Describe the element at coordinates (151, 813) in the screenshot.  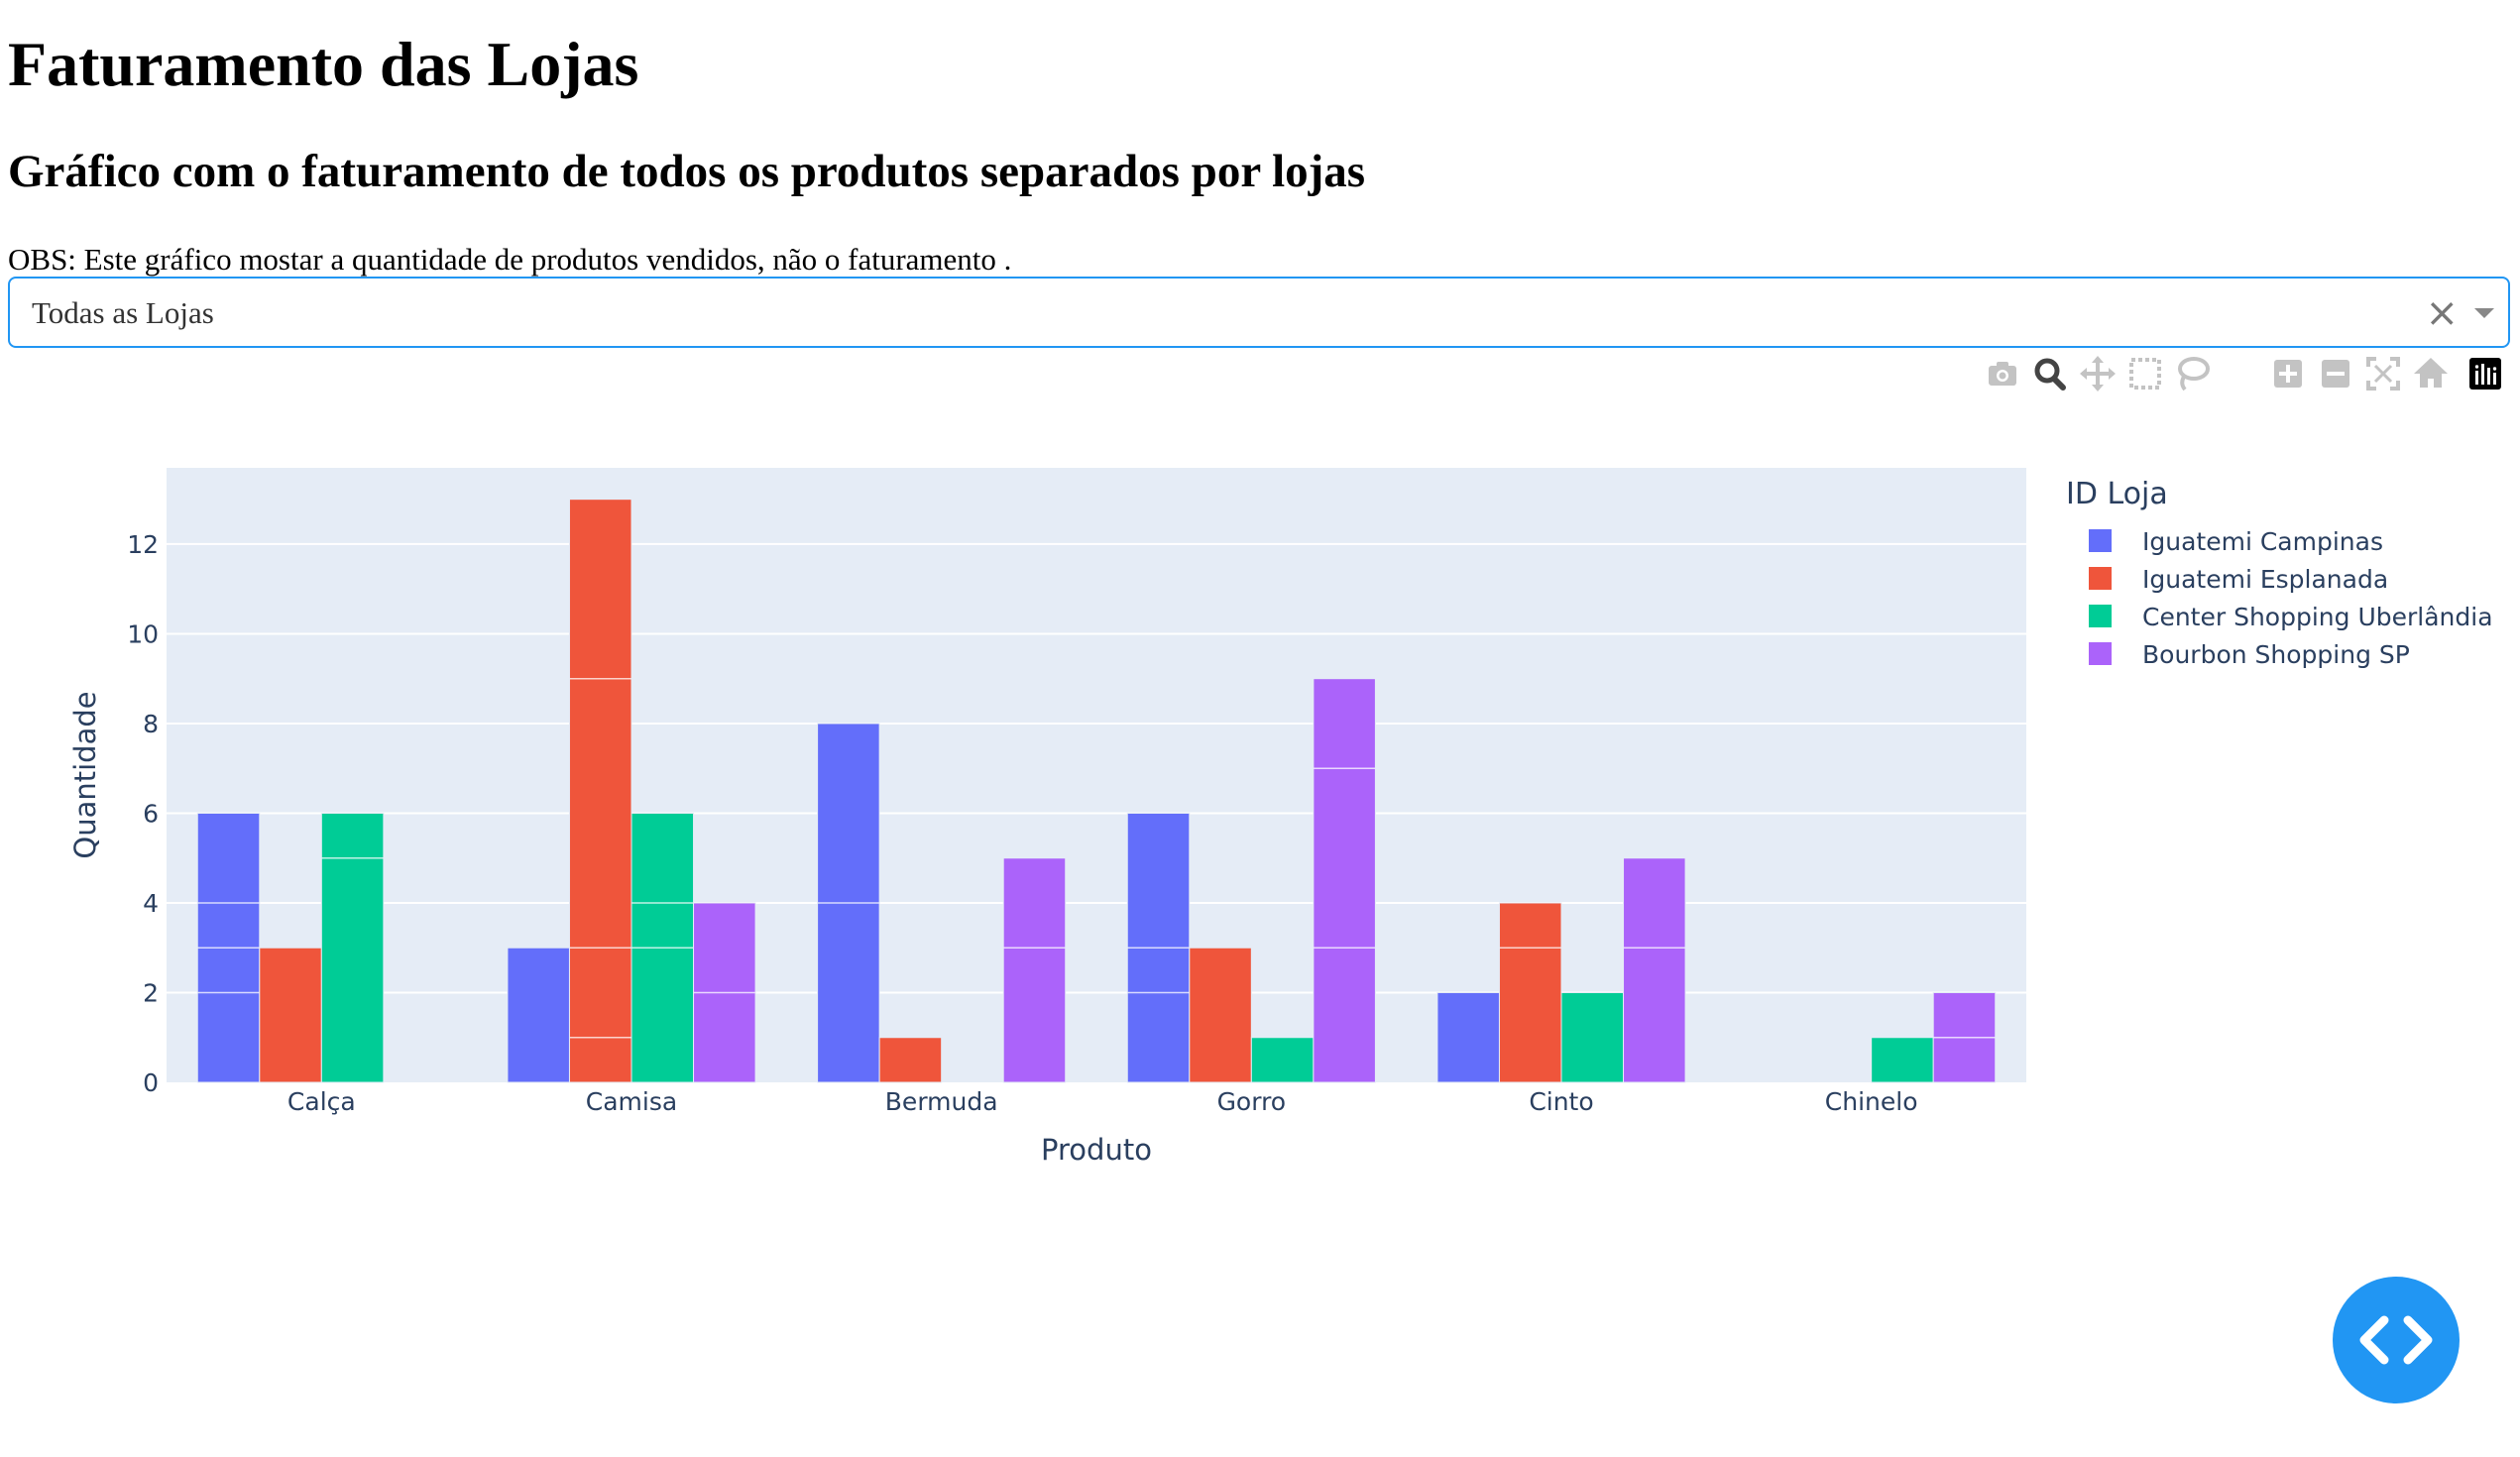
I see `y-tick-label: 6` at that location.